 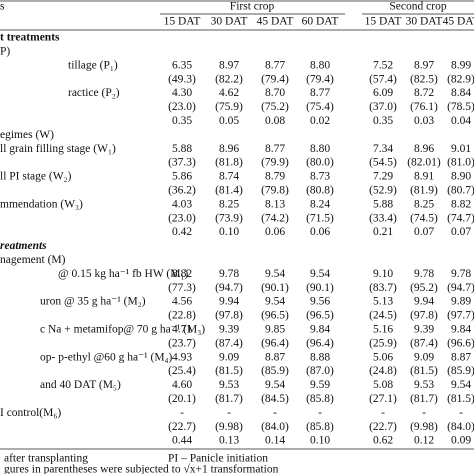 I want to click on cell: 0.14, so click(x=275, y=441).